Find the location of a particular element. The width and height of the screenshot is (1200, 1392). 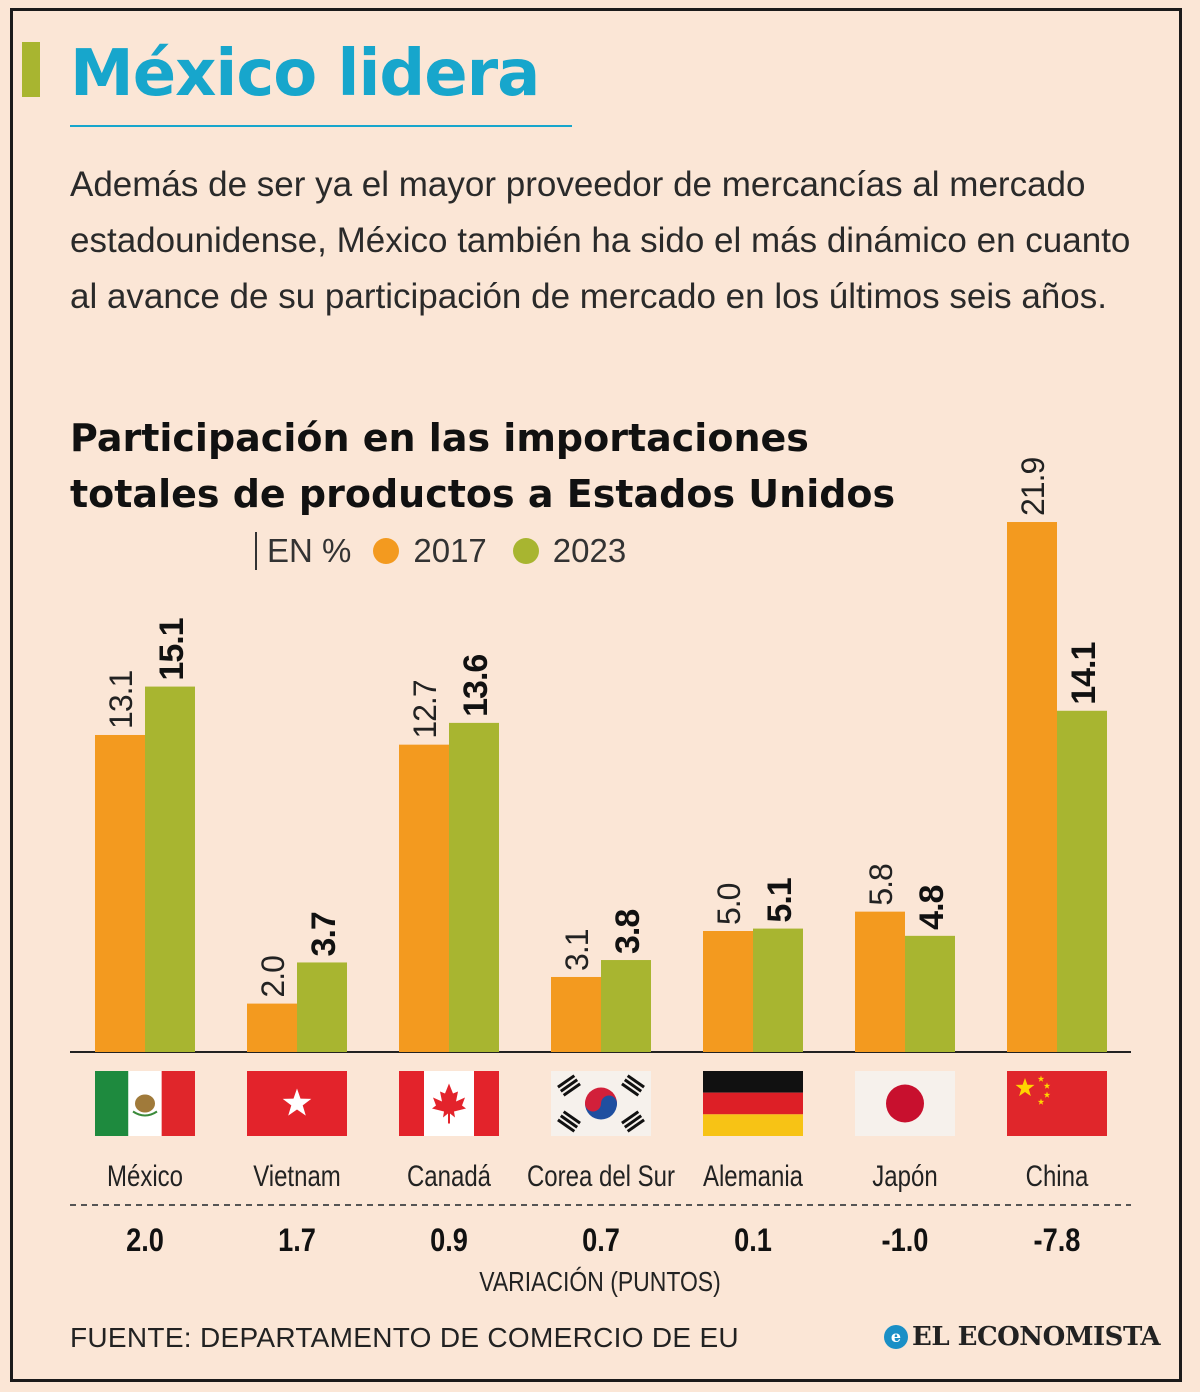

value-label-2017: 5.0 is located at coordinates (729, 904).